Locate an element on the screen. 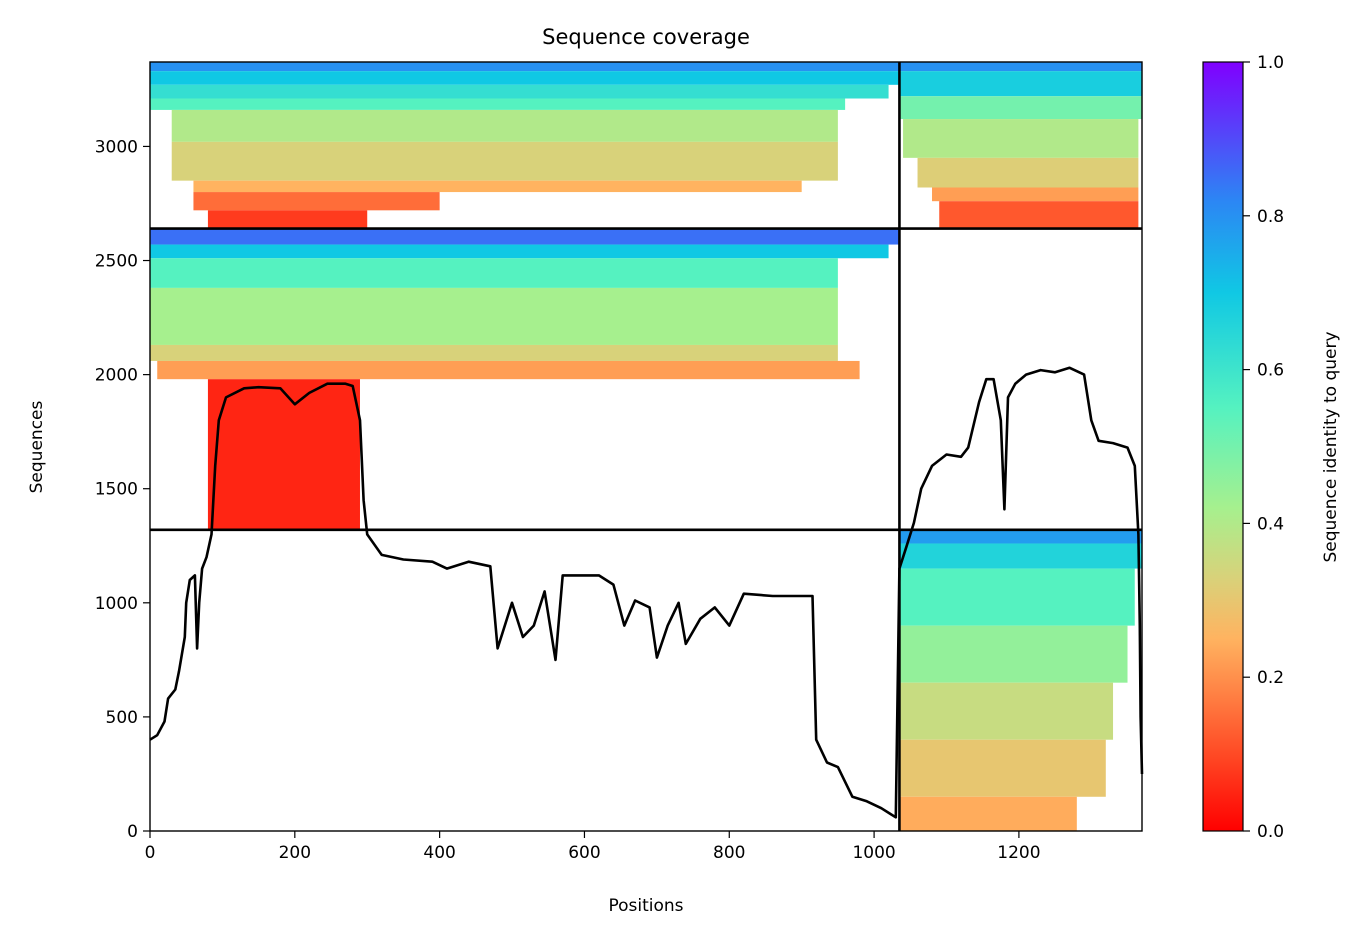 The height and width of the screenshot is (939, 1364). y-tick-label: 3000 is located at coordinates (116, 147).